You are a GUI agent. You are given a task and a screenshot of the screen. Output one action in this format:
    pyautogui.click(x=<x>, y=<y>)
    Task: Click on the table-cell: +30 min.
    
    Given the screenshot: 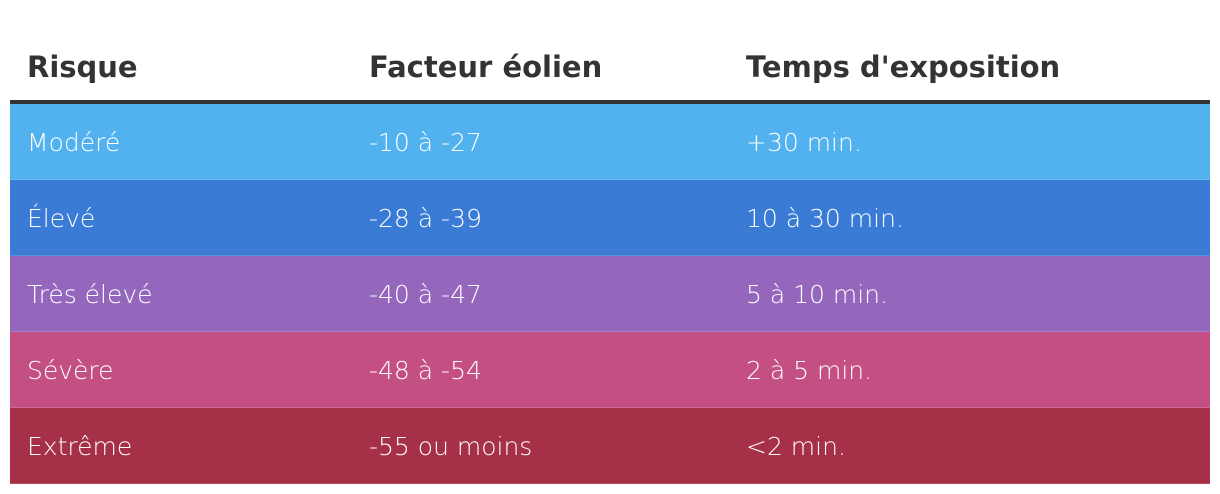 What is the action you would take?
    pyautogui.click(x=804, y=142)
    